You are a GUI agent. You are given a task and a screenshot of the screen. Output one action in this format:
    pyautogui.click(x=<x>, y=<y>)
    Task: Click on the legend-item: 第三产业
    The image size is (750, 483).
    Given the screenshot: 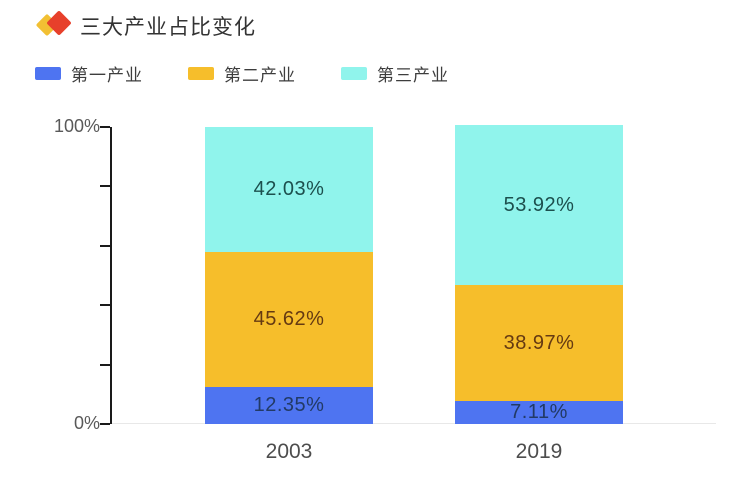 What is the action you would take?
    pyautogui.click(x=395, y=73)
    